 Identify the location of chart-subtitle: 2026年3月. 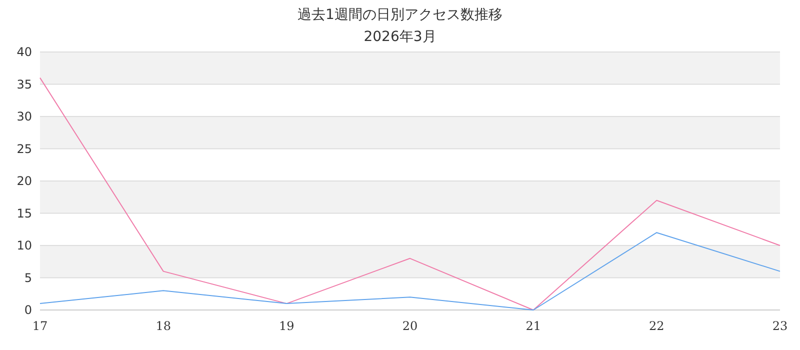
(400, 37).